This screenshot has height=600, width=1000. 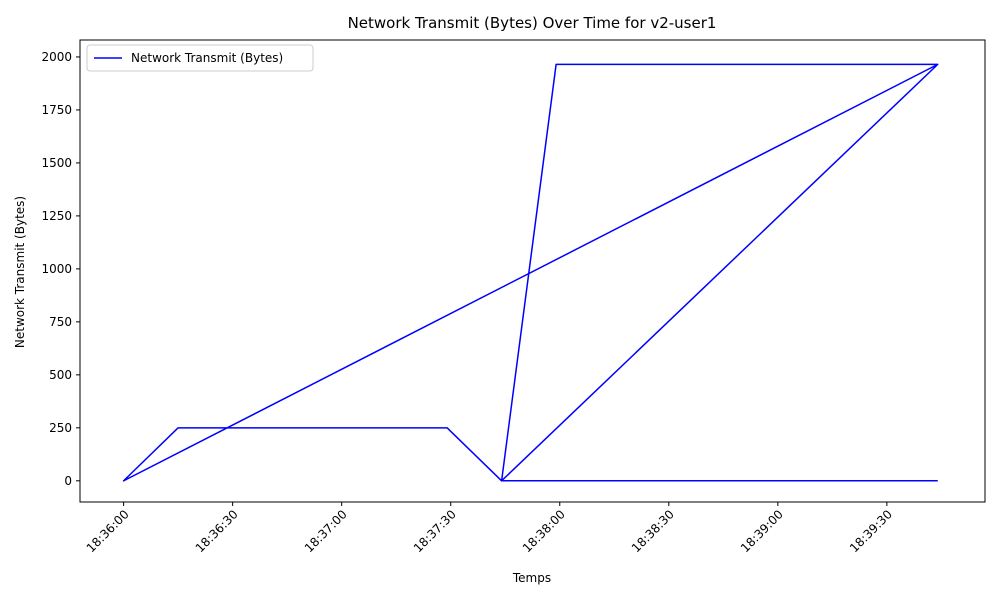 I want to click on x-axis-label: Temps, so click(x=531, y=578).